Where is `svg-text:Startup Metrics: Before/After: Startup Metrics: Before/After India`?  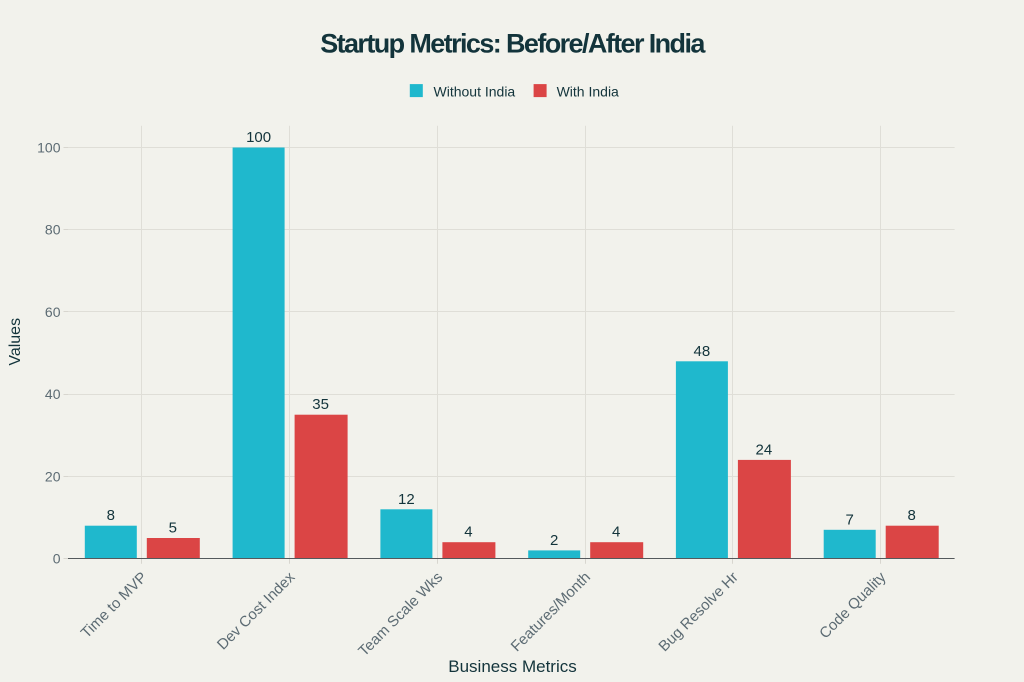 svg-text:Startup Metrics: Before/After: Startup Metrics: Before/After India is located at coordinates (513, 44).